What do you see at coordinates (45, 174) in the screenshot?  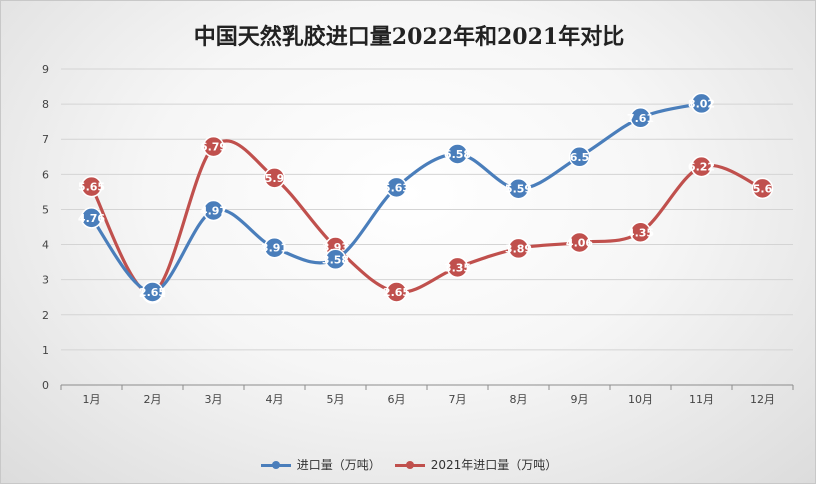 I see `y-tick-label: 6` at bounding box center [45, 174].